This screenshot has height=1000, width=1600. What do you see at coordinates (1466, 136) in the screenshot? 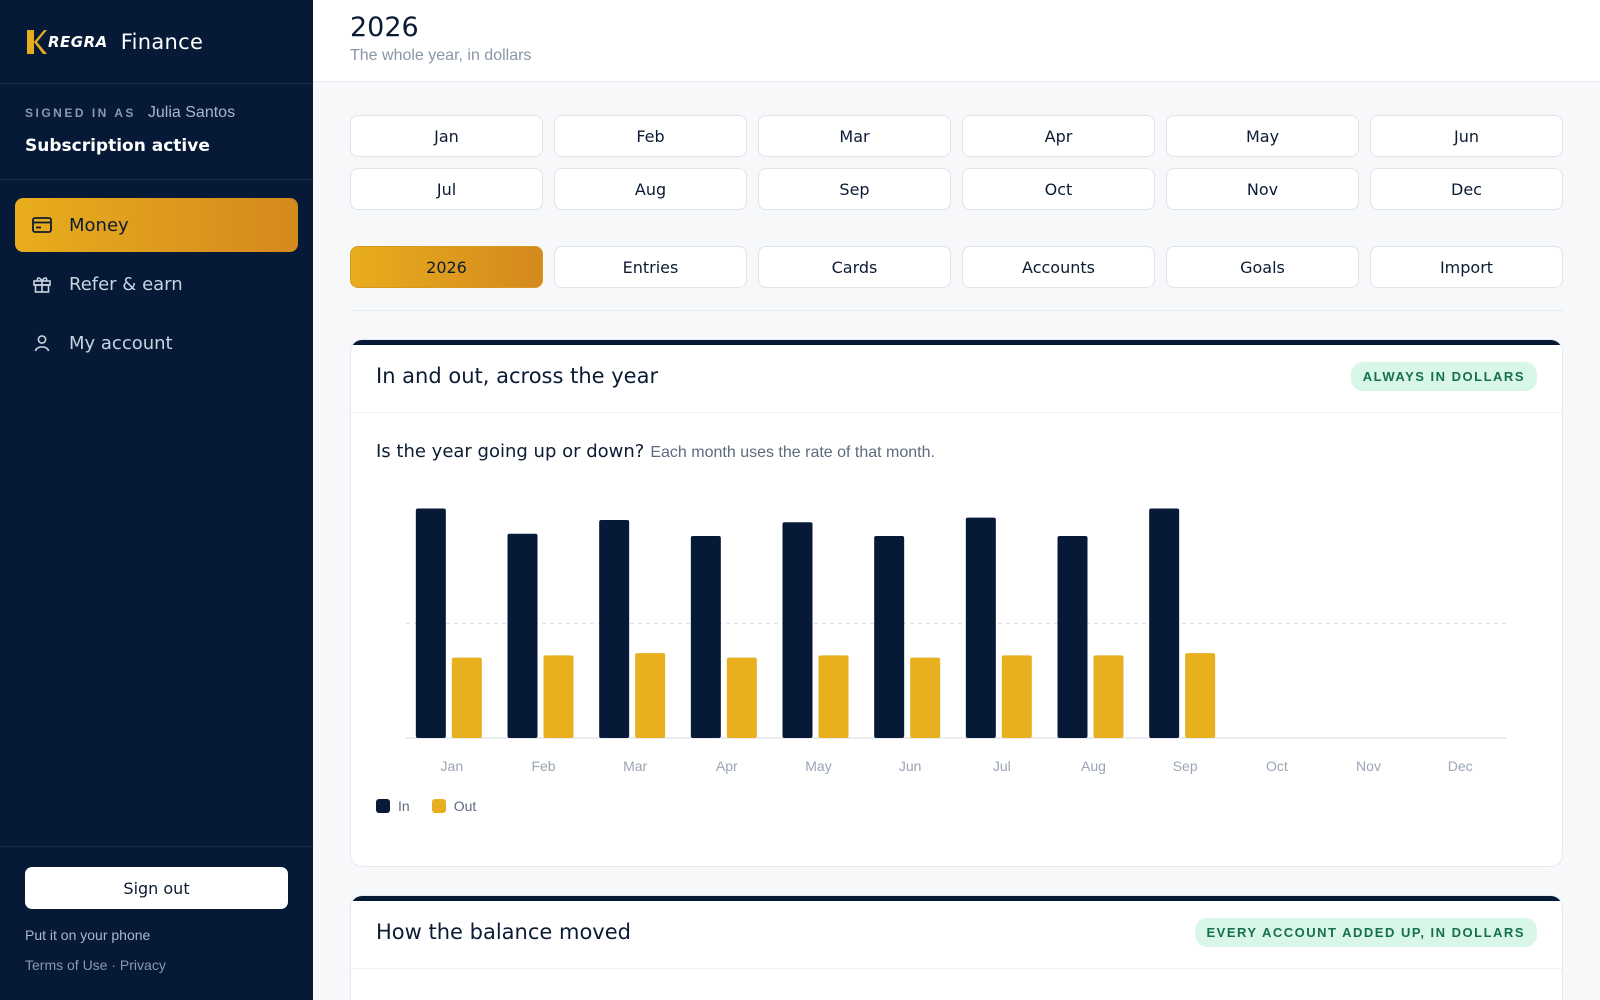
I see `month-button-jun: Jun` at bounding box center [1466, 136].